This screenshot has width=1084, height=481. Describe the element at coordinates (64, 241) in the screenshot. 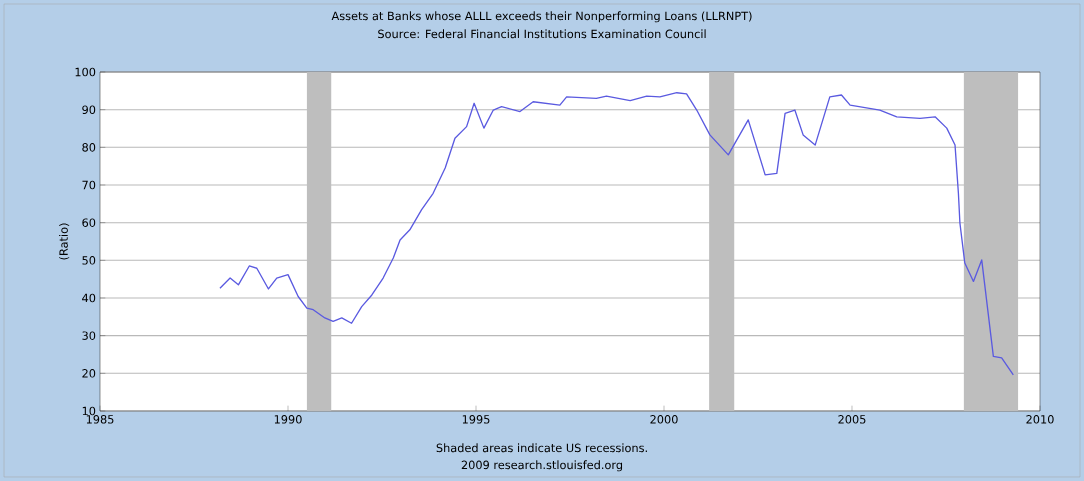

I see `y-axis-title: (Ratio)` at that location.